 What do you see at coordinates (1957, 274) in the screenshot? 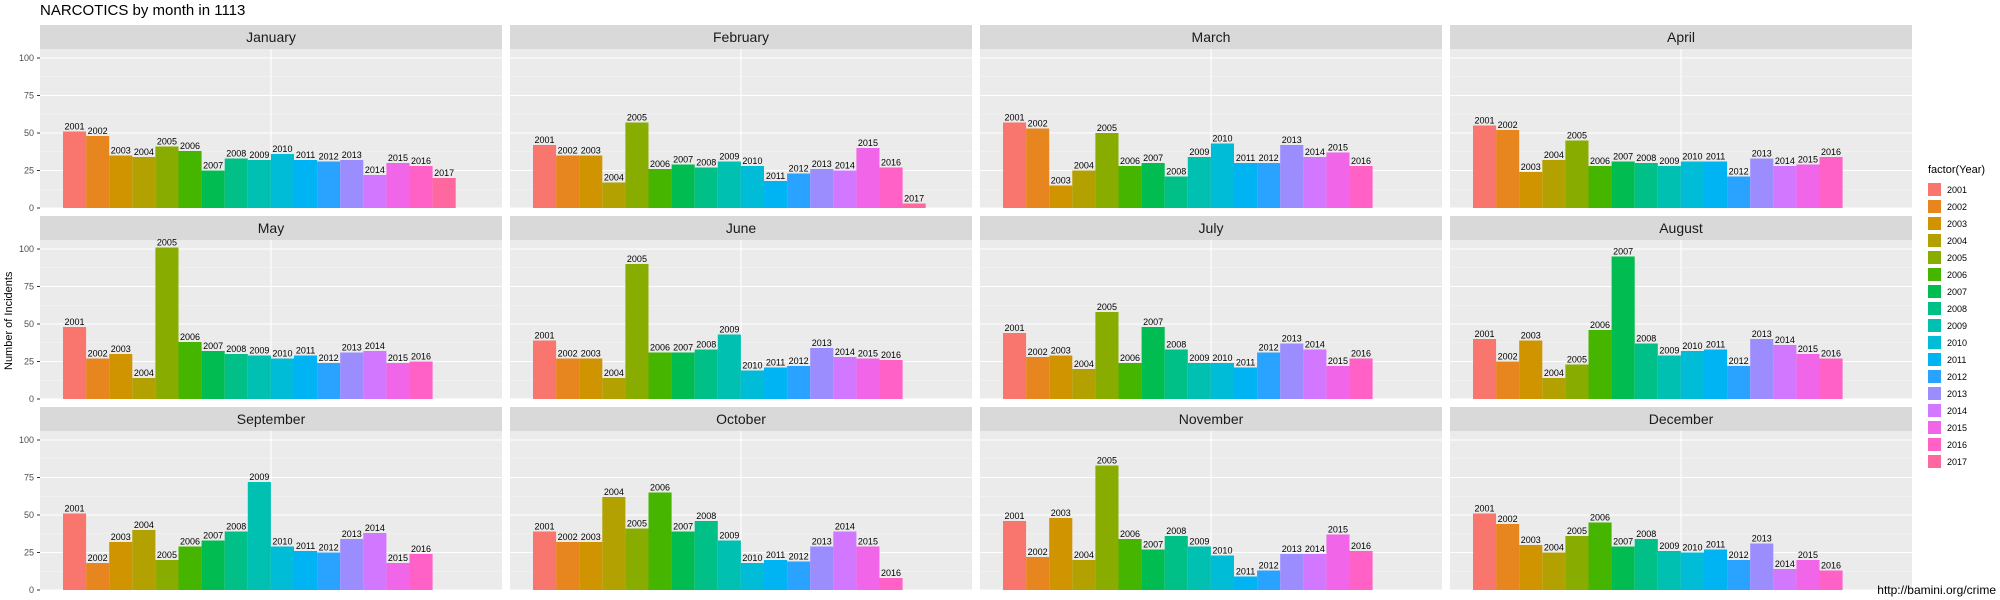
I see `legend-label: 2006` at bounding box center [1957, 274].